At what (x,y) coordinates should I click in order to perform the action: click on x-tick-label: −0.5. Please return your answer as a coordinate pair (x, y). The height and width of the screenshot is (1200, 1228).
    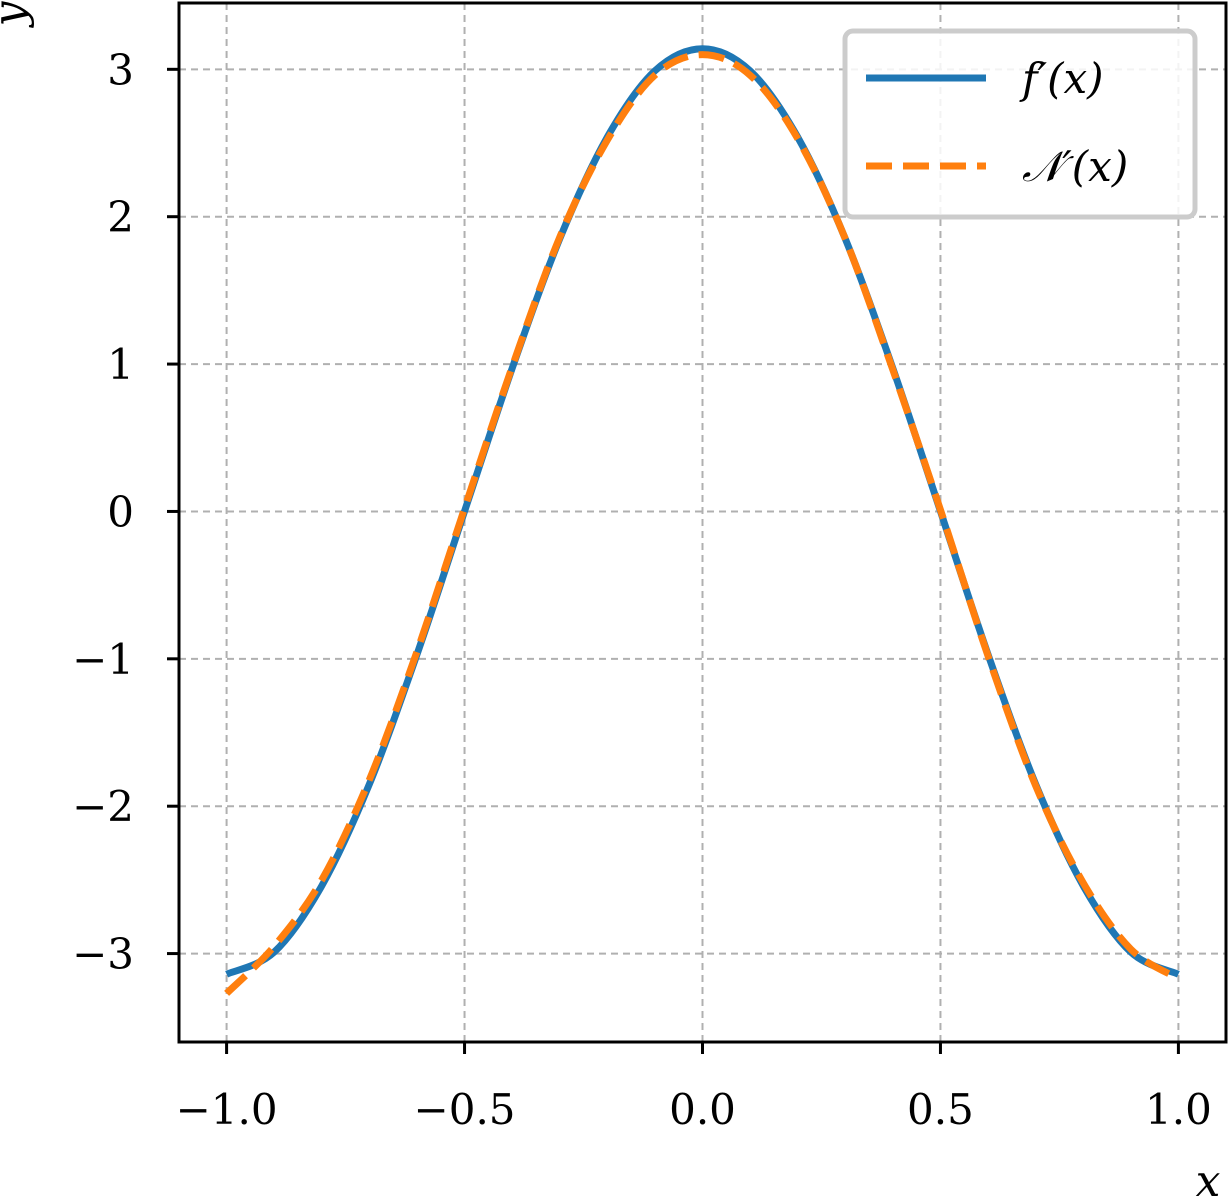
    Looking at the image, I should click on (465, 1109).